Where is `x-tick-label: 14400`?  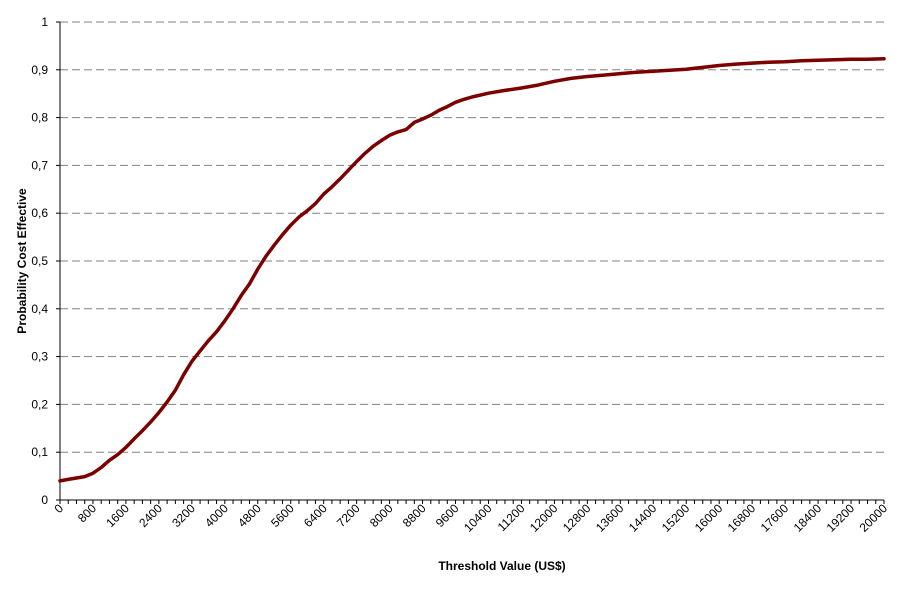 x-tick-label: 14400 is located at coordinates (643, 518).